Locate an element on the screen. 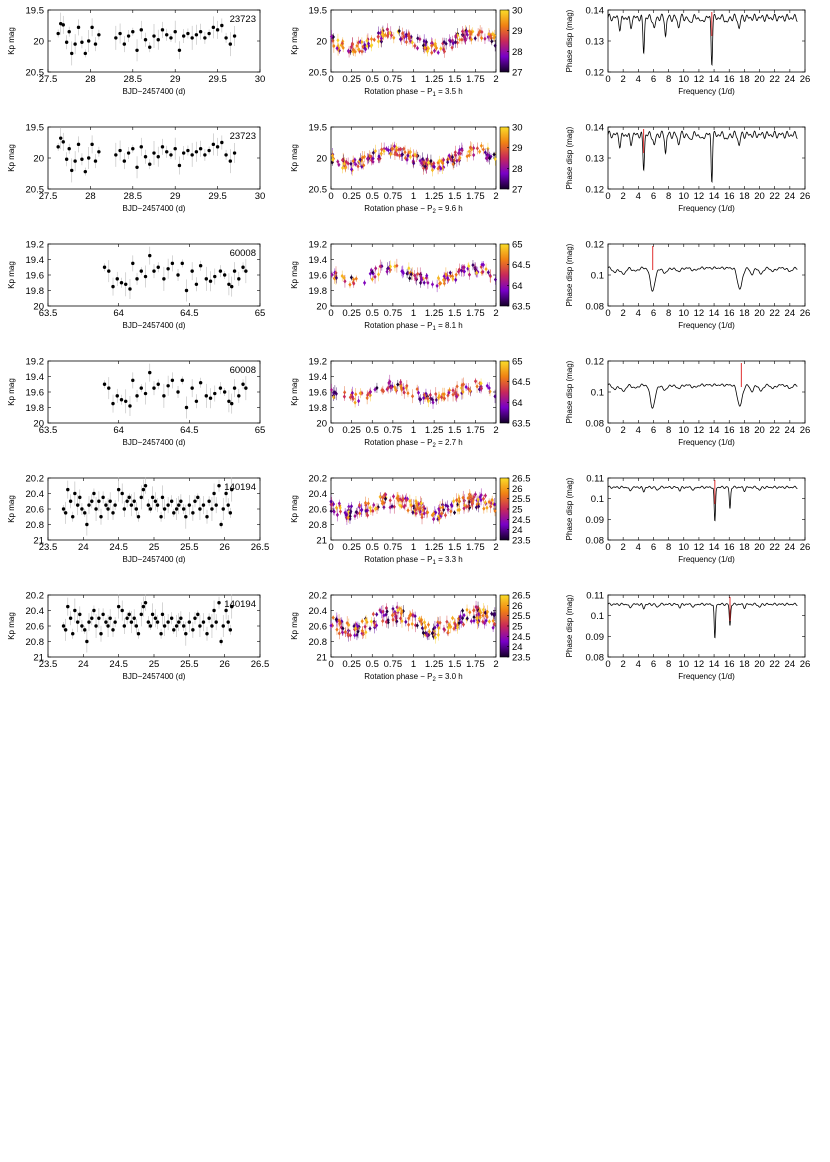 This screenshot has width=830, height=1162. x-tick-label: 12 is located at coordinates (699, 313).